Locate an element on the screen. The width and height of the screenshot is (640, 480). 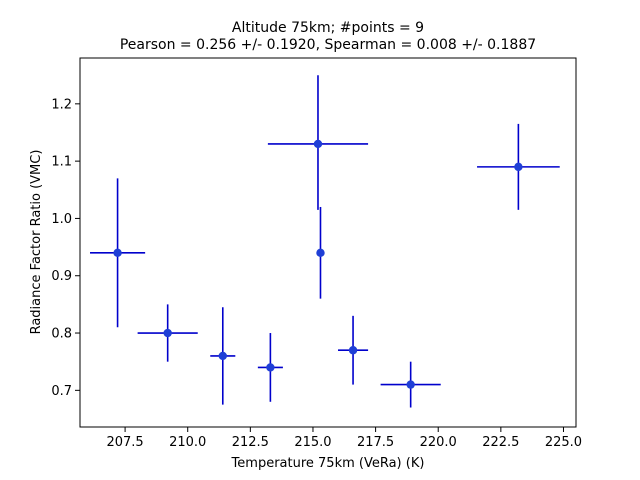
y-axis: 0.7 0.8 0.9 1.0 1.1 1.2 is located at coordinates (65, 248).